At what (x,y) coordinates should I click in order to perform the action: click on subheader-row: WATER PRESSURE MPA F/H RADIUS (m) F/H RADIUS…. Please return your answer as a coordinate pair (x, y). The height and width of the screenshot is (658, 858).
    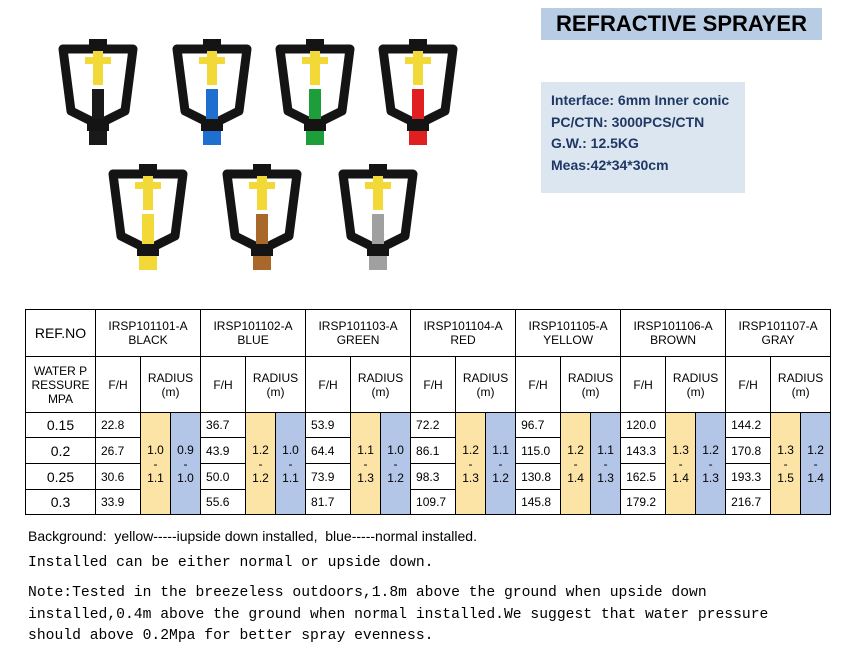
    Looking at the image, I should click on (428, 384).